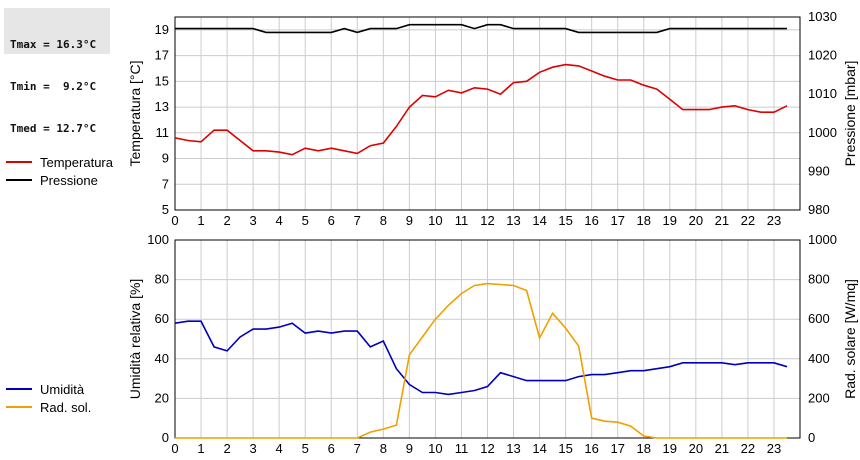  What do you see at coordinates (162, 106) in the screenshot?
I see `y-tick-label: 13` at bounding box center [162, 106].